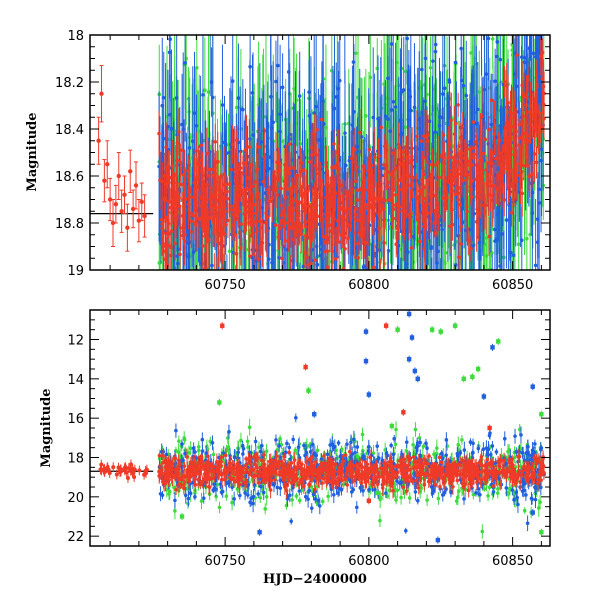  What do you see at coordinates (75, 537) in the screenshot?
I see `y-tick-label: 22` at bounding box center [75, 537].